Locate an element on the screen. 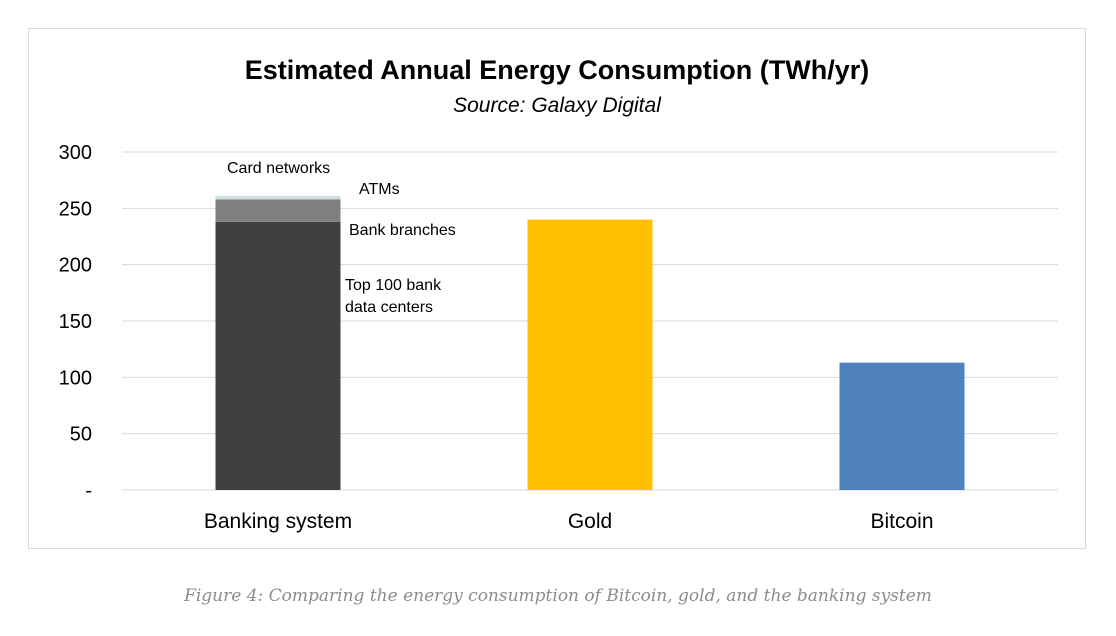 This screenshot has width=1116, height=636. y-tick-label: 150 is located at coordinates (75, 322).